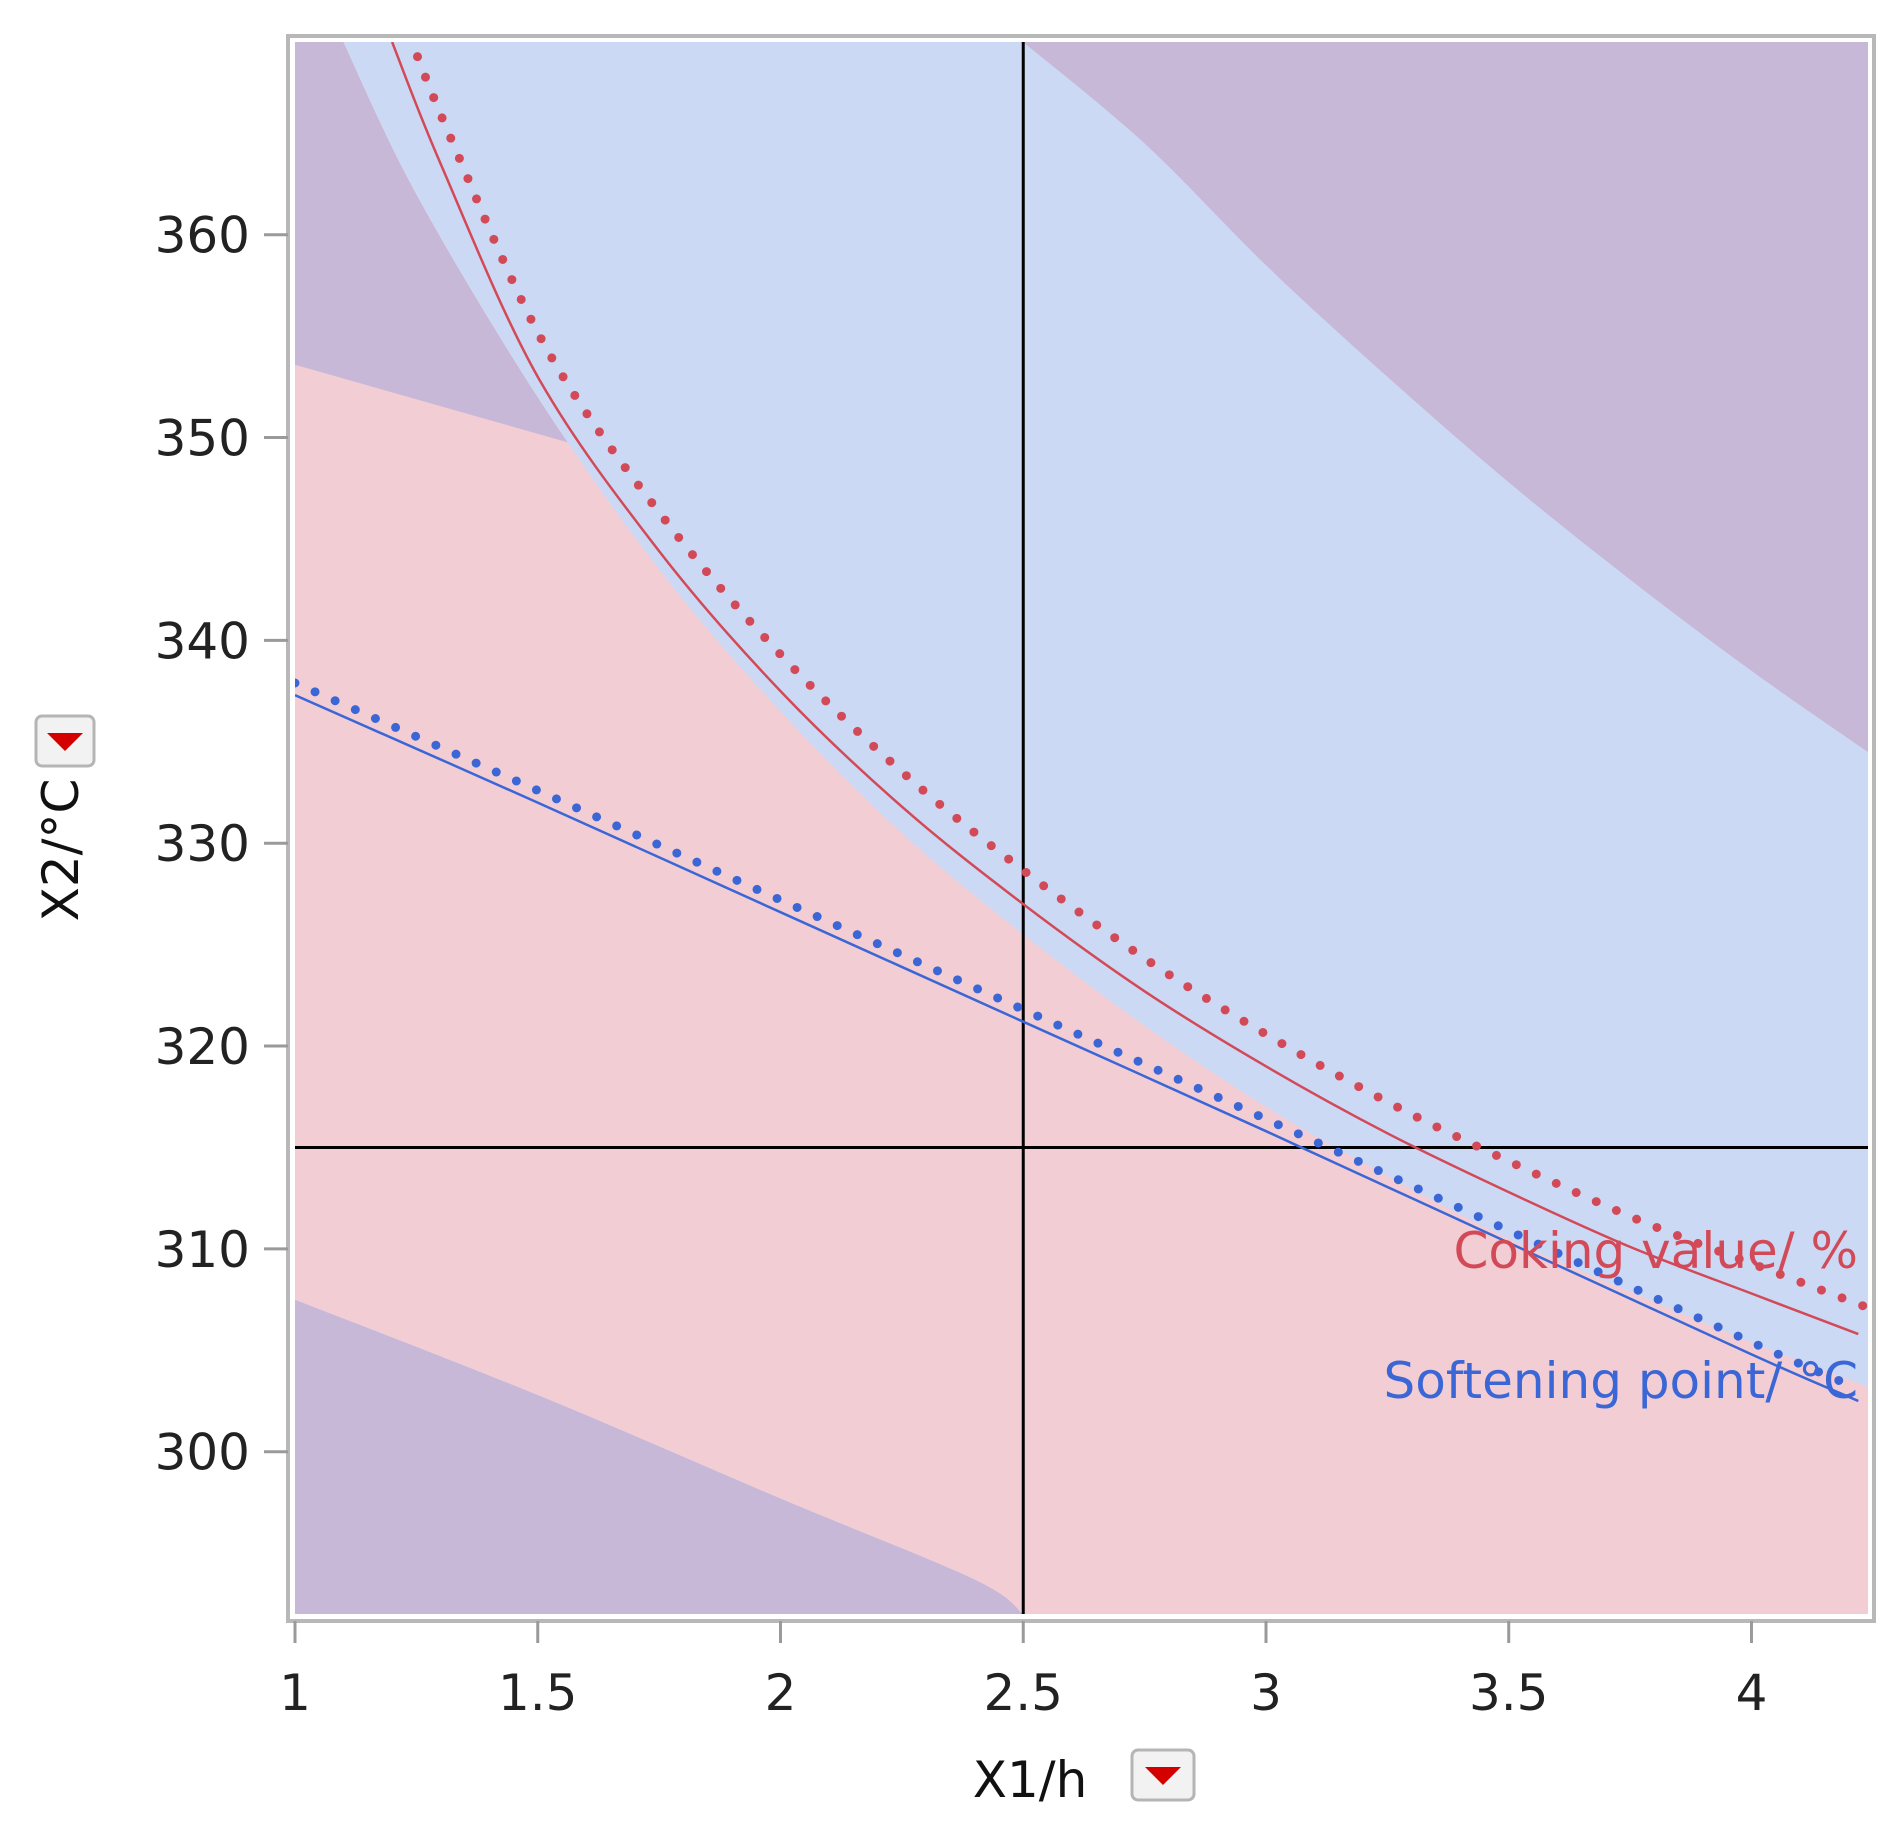 Image resolution: width=1895 pixels, height=1840 pixels. What do you see at coordinates (1509, 1693) in the screenshot?
I see `x-tick-label: 3.5` at bounding box center [1509, 1693].